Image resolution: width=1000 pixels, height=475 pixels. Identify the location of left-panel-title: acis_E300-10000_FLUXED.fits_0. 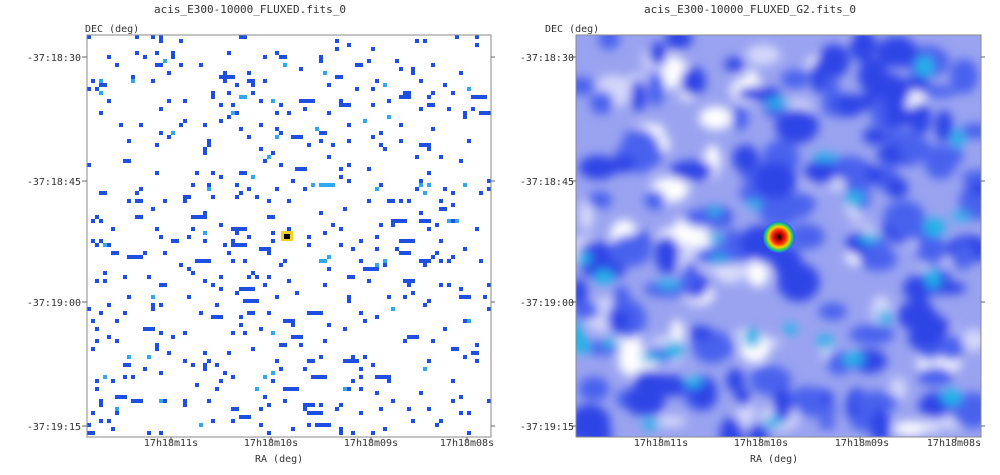
(250, 9).